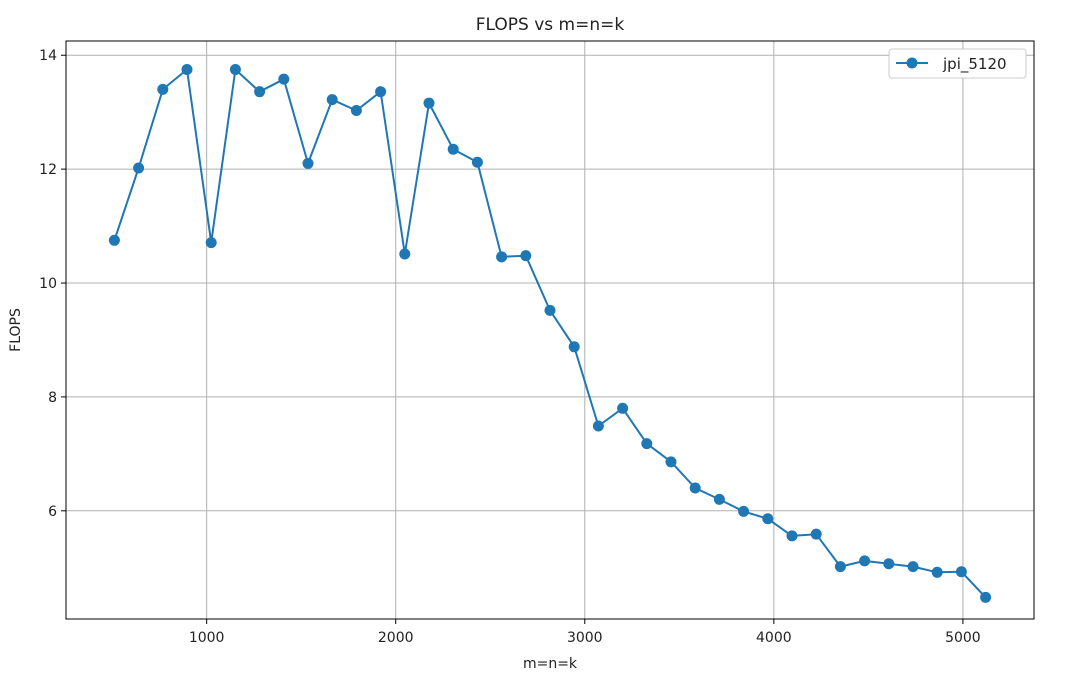  What do you see at coordinates (912, 63) in the screenshot?
I see `legend-marker` at bounding box center [912, 63].